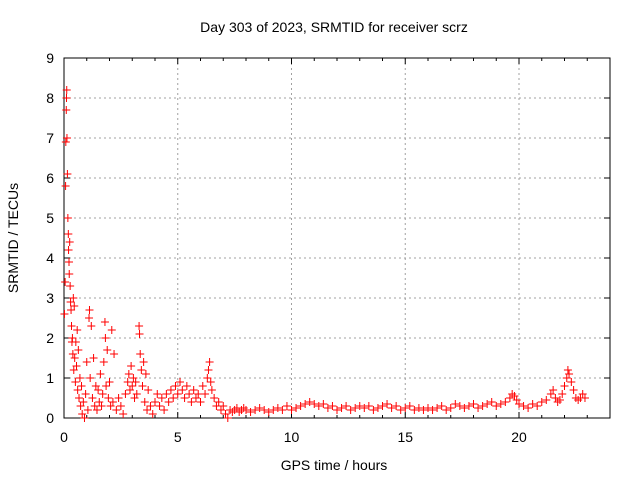  I want to click on y-axis-title: SRMTID / TECUs, so click(13, 238).